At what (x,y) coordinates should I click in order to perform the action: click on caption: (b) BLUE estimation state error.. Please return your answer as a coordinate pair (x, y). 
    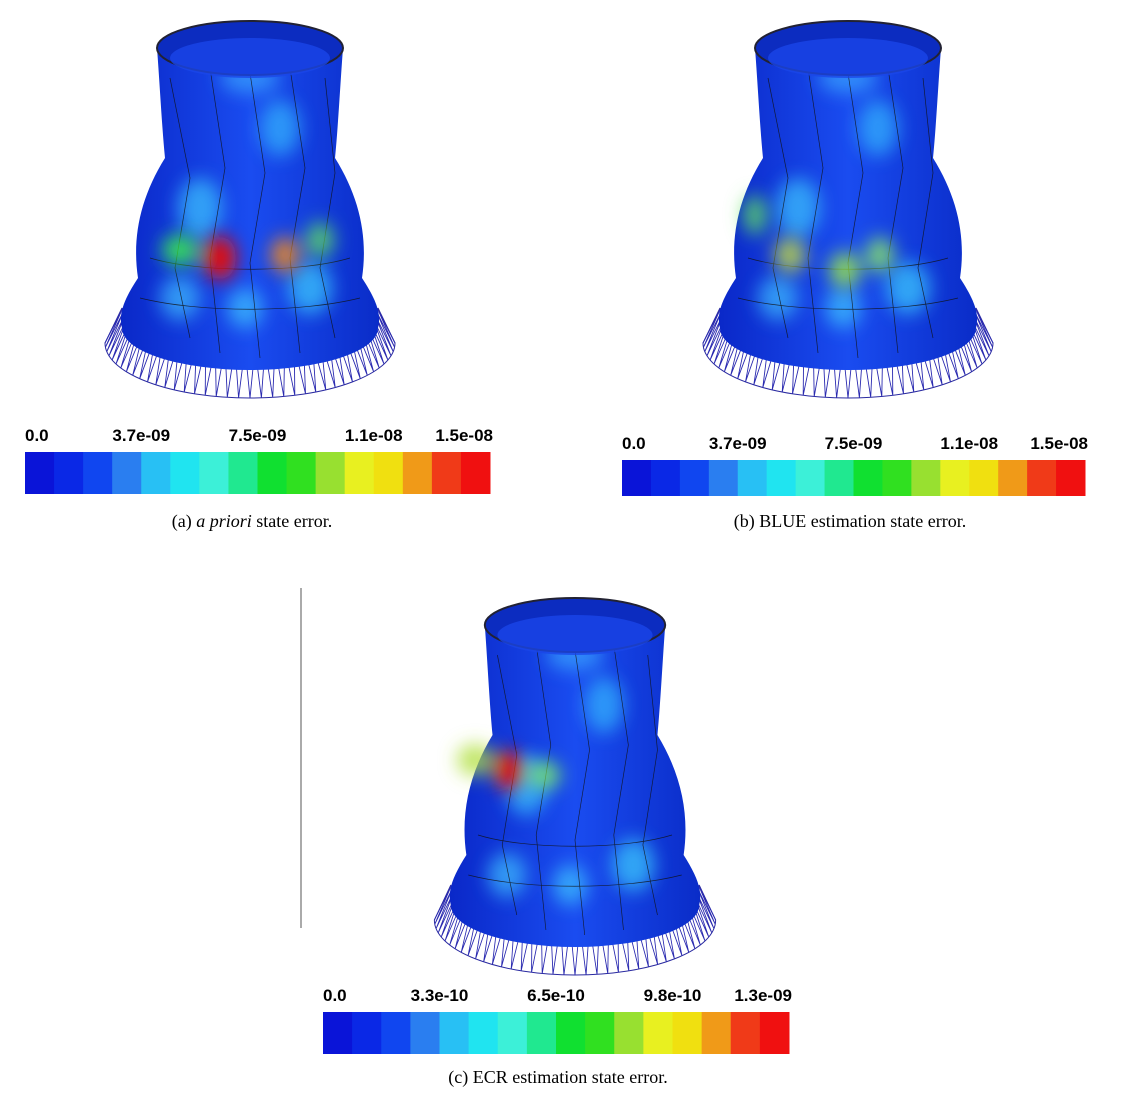
    Looking at the image, I should click on (850, 521).